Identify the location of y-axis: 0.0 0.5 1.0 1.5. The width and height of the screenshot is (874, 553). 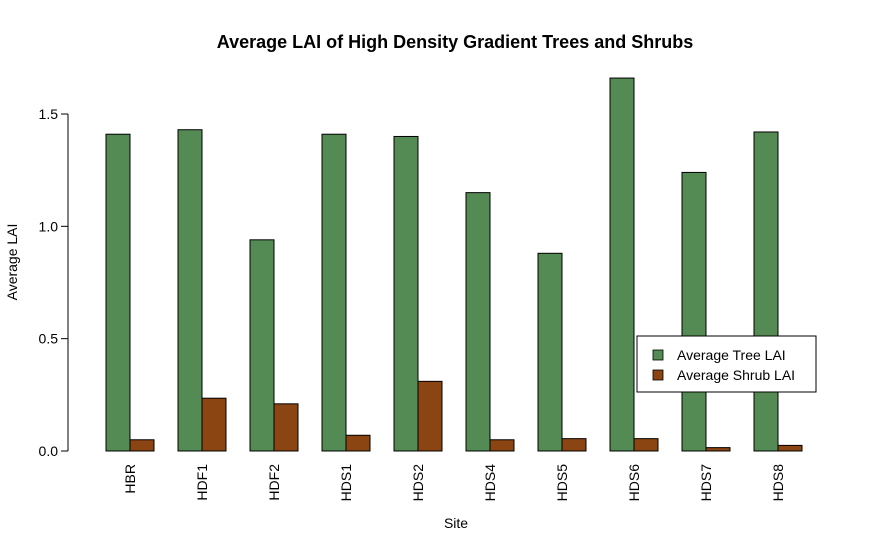
(54, 282).